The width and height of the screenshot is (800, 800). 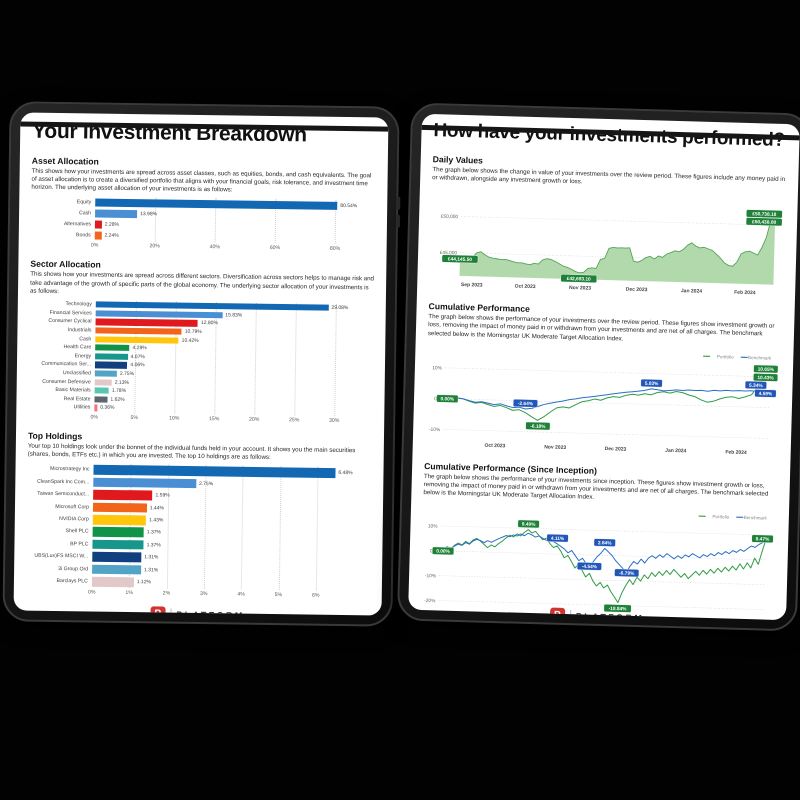 I want to click on data-badge: 4.11%, so click(x=557, y=537).